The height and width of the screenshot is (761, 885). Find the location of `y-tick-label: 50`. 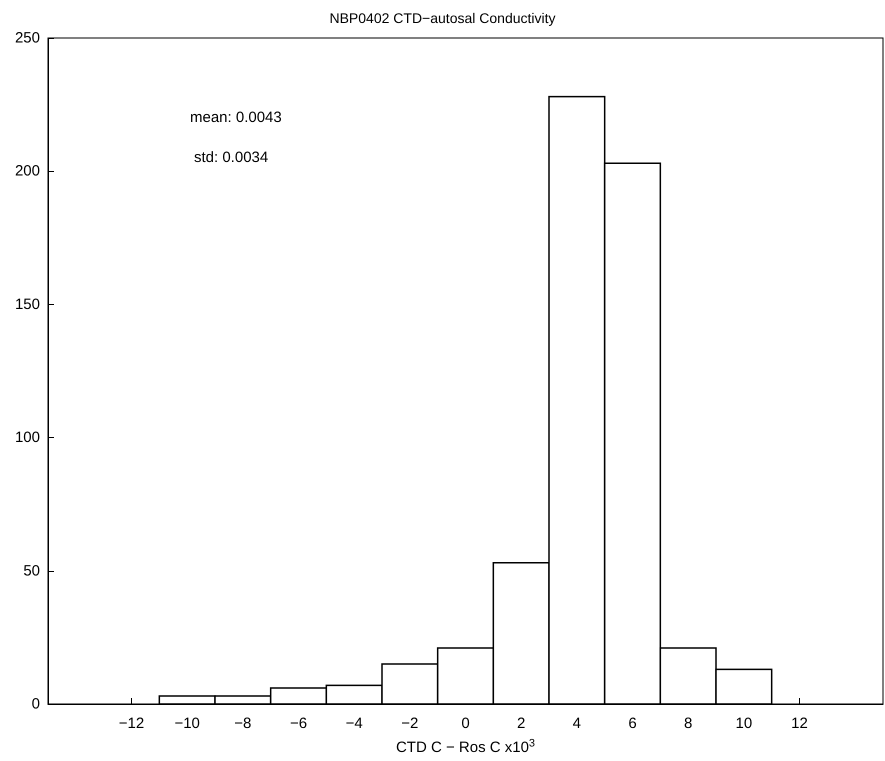

y-tick-label: 50 is located at coordinates (31, 571).